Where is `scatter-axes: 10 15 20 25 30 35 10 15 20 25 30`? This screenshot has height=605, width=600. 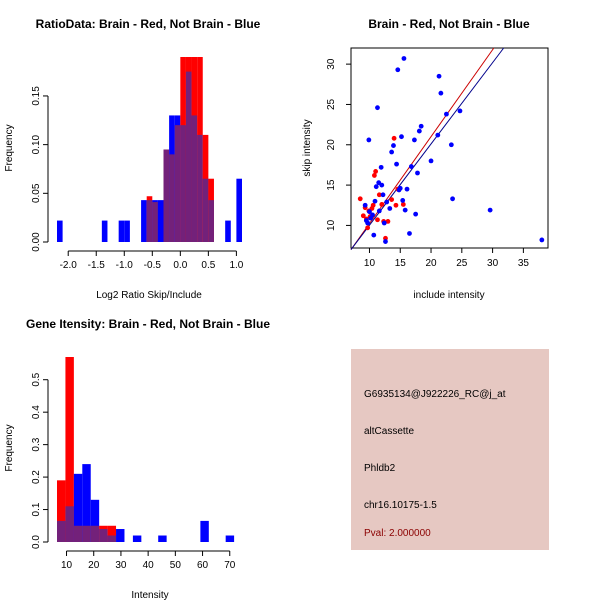 scatter-axes: 10 15 20 25 30 35 10 15 20 25 30 is located at coordinates (427, 163).